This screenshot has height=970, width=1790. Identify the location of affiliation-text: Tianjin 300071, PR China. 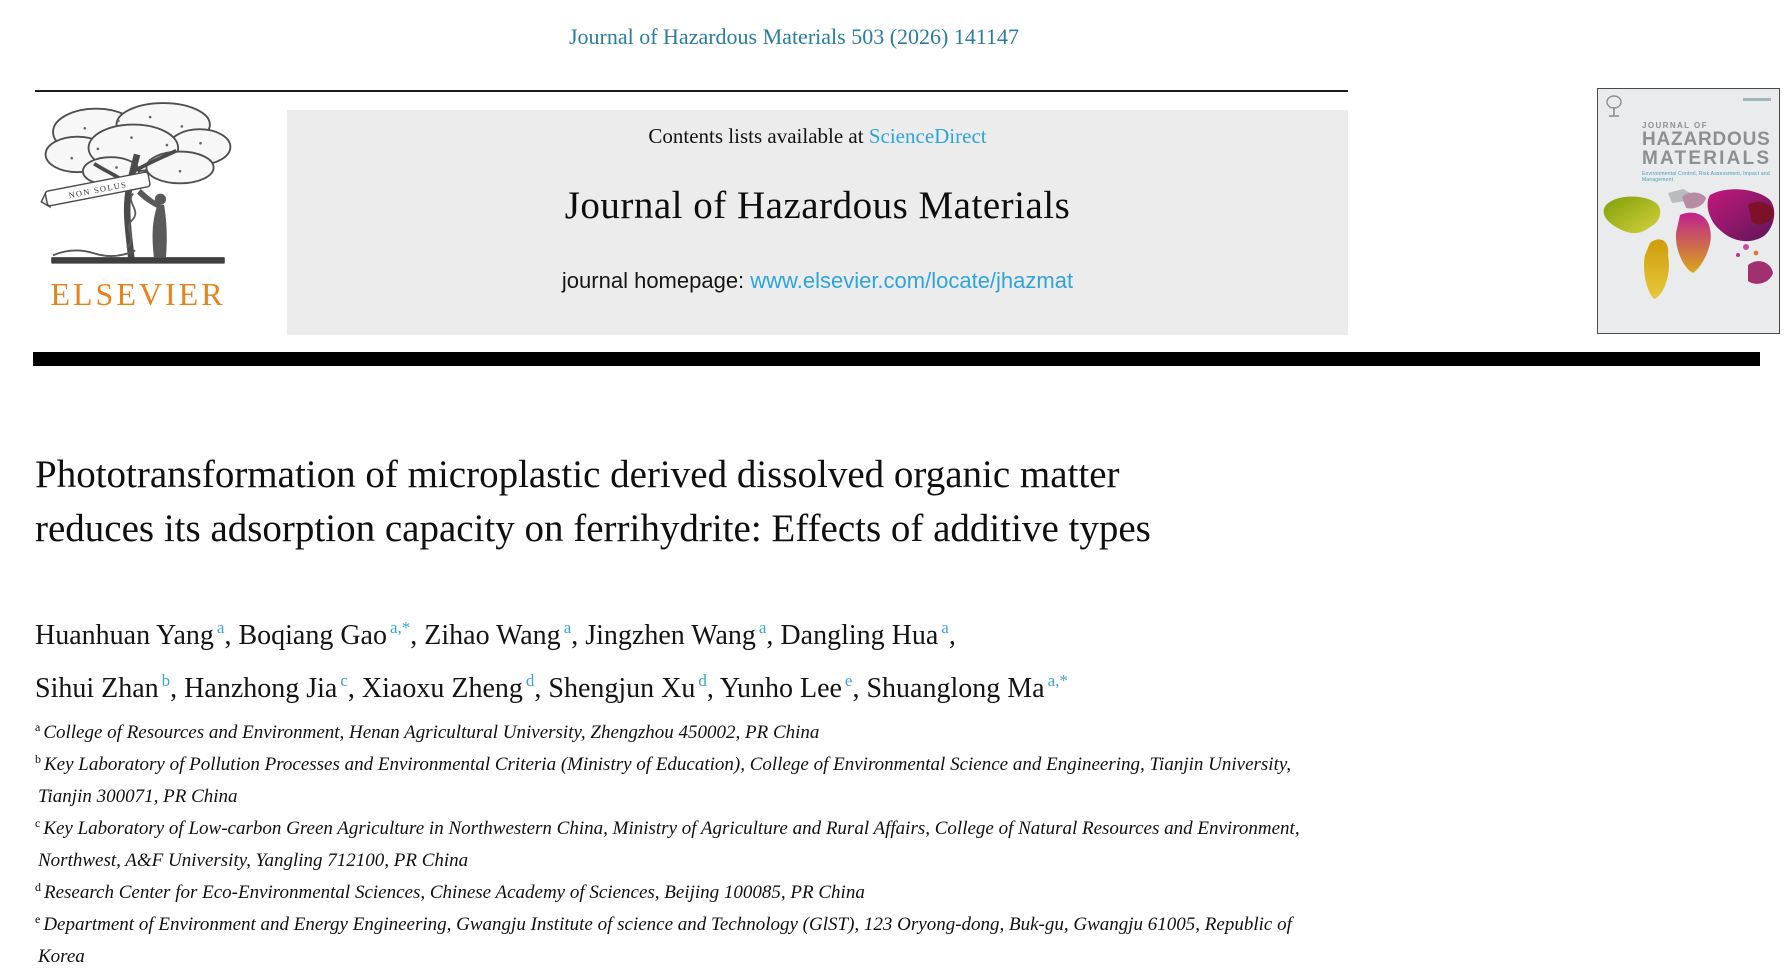
(138, 796).